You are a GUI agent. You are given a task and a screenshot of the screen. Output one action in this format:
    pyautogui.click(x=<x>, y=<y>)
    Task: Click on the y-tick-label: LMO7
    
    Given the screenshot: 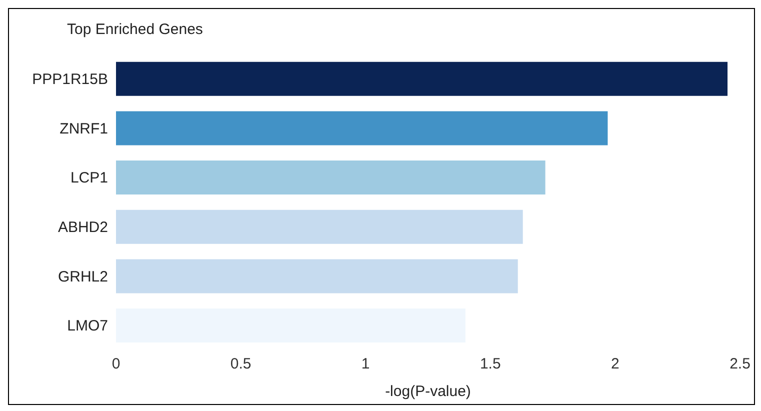 What is the action you would take?
    pyautogui.click(x=87, y=326)
    